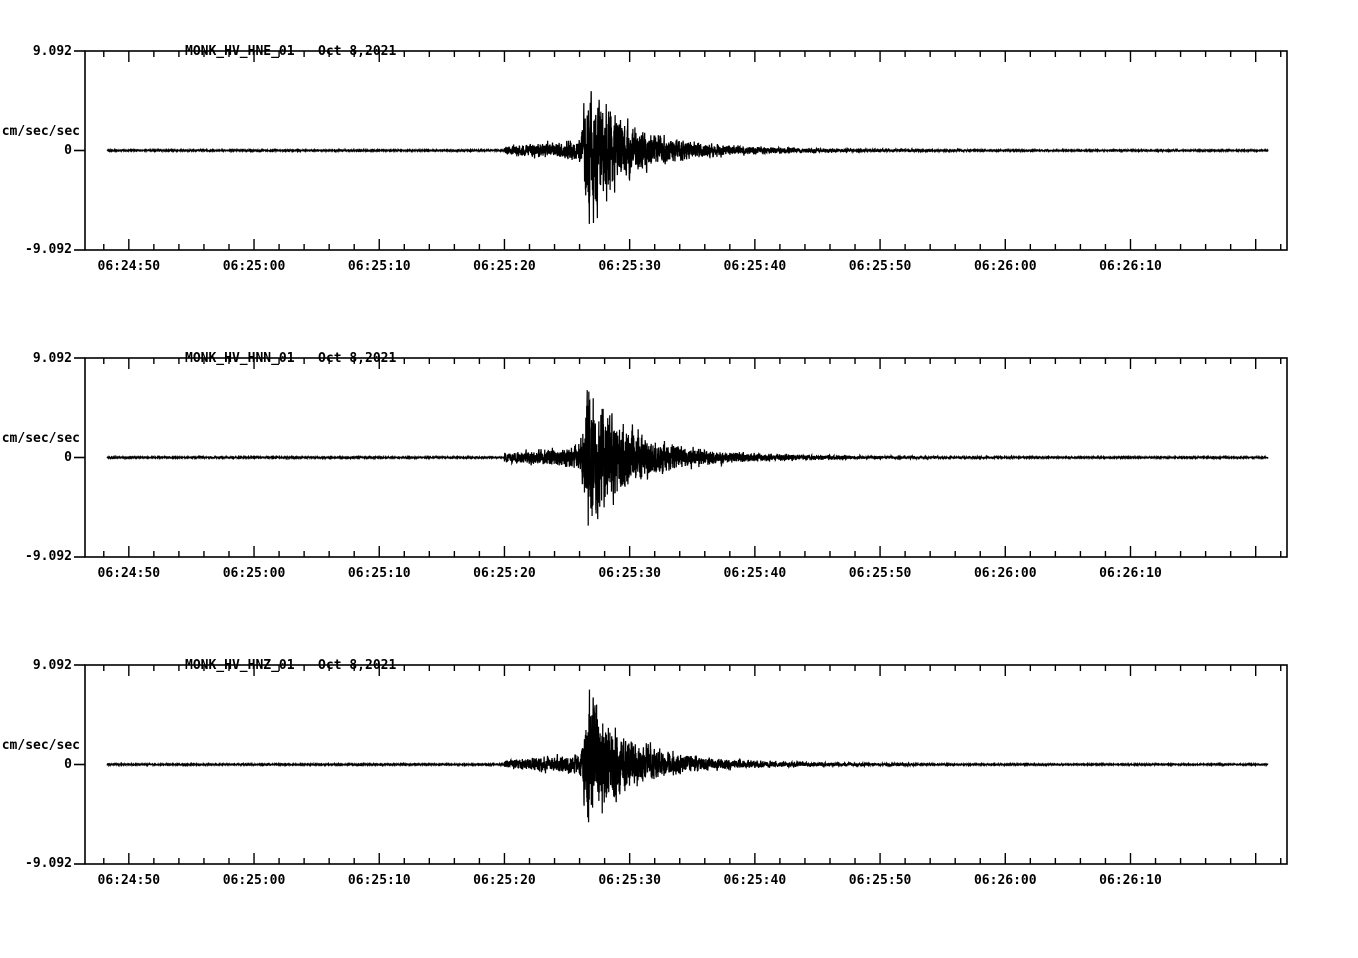  What do you see at coordinates (68, 150) in the screenshot?
I see `y-zero-label-hne: 0` at bounding box center [68, 150].